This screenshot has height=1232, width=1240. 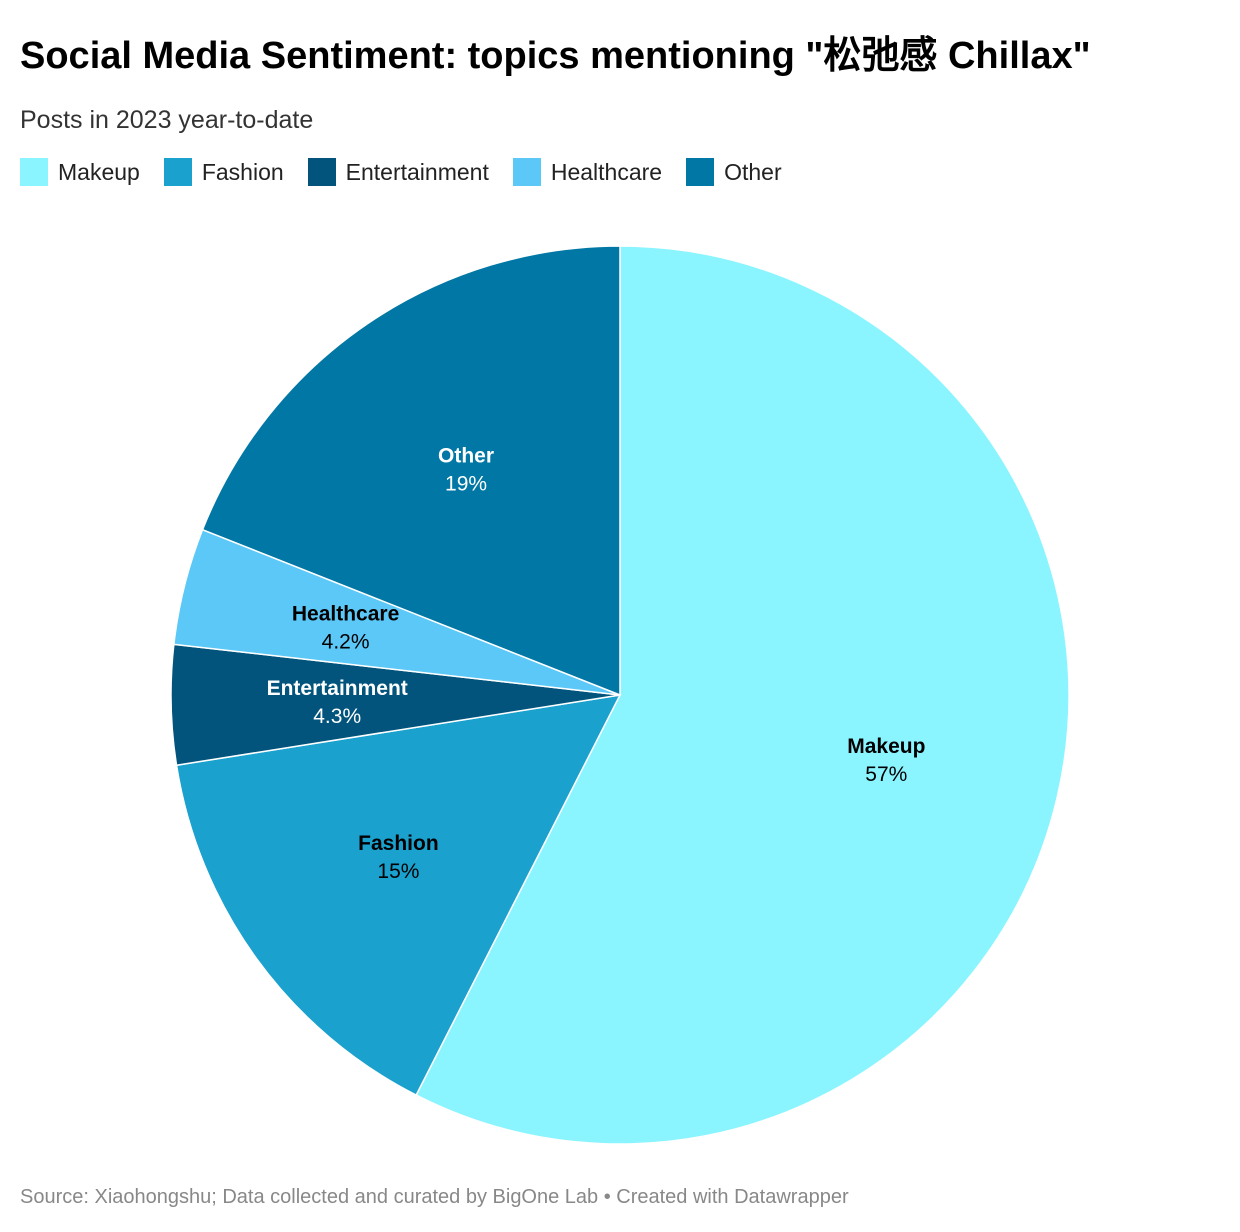 I want to click on slice-label-fashion: Fashion, so click(x=398, y=843).